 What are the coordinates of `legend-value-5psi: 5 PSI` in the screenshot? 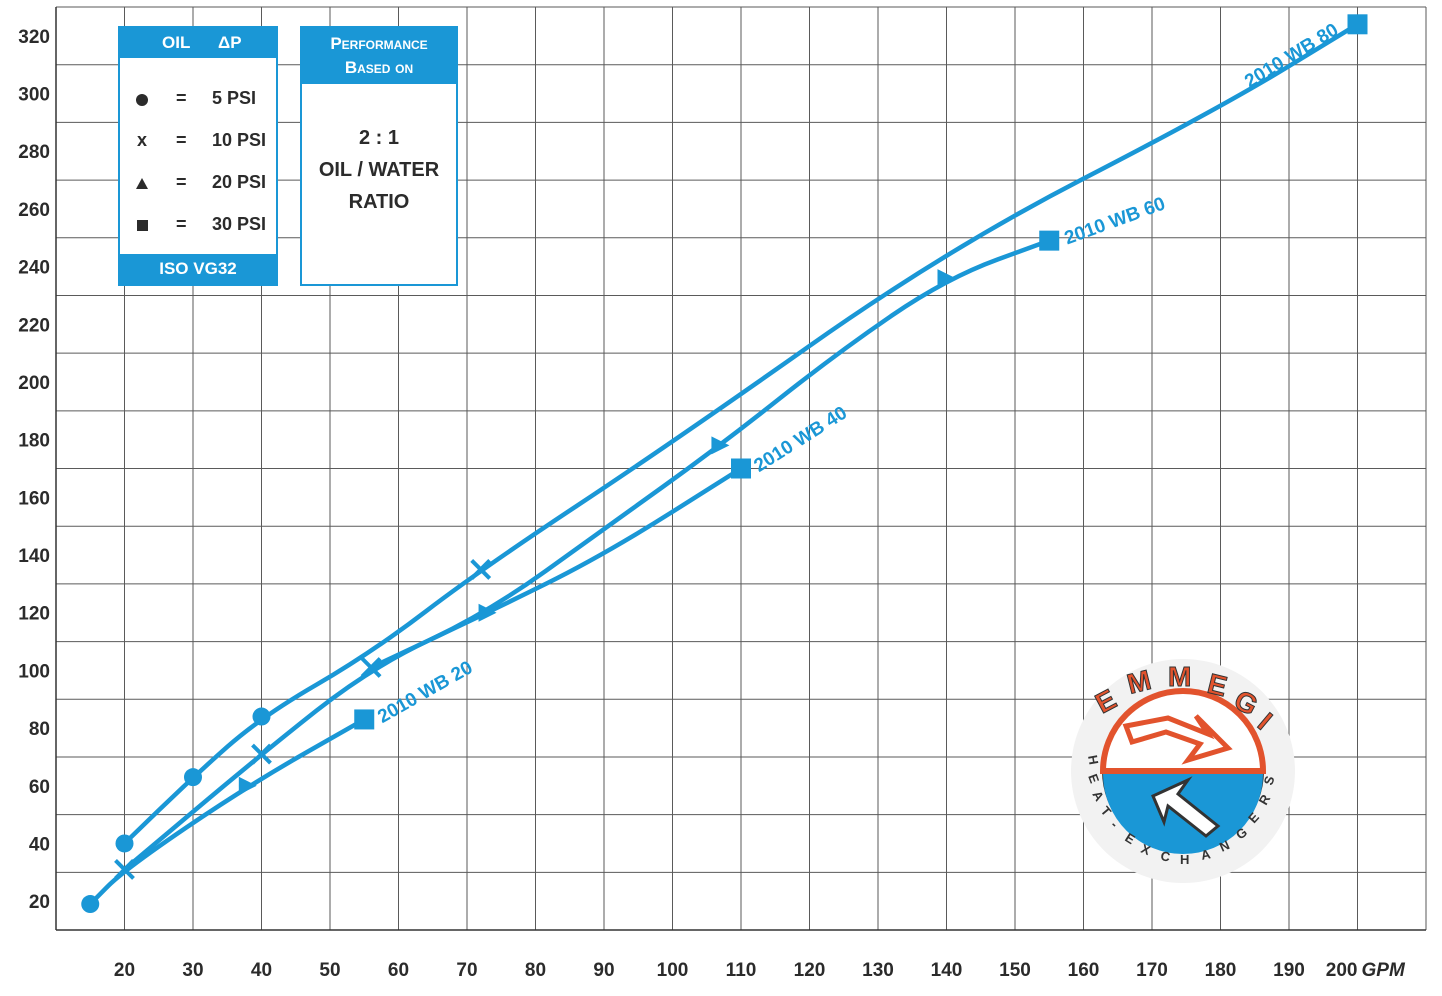 It's located at (234, 98).